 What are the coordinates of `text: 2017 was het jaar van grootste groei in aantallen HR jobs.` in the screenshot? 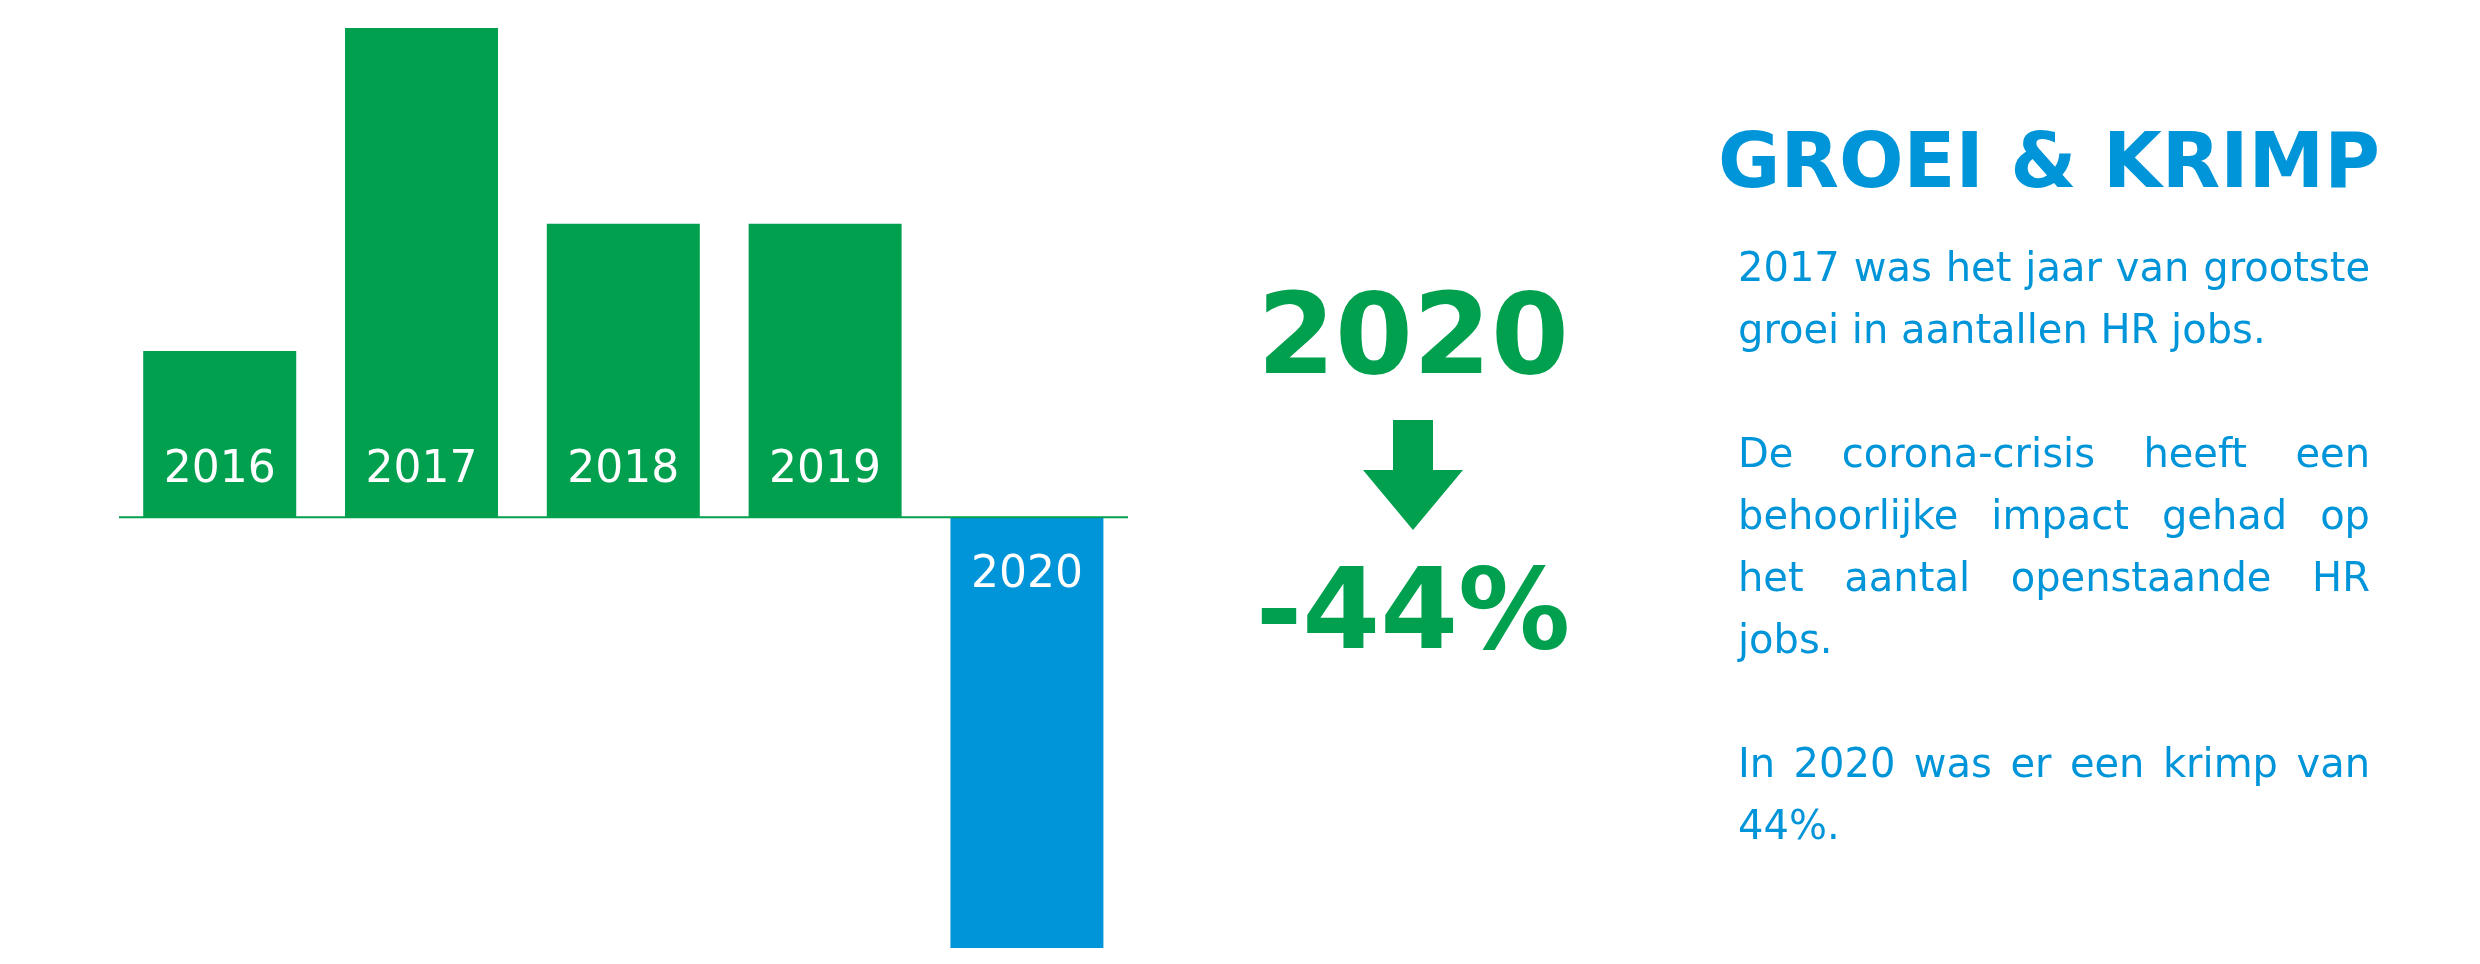 It's located at (2054, 298).